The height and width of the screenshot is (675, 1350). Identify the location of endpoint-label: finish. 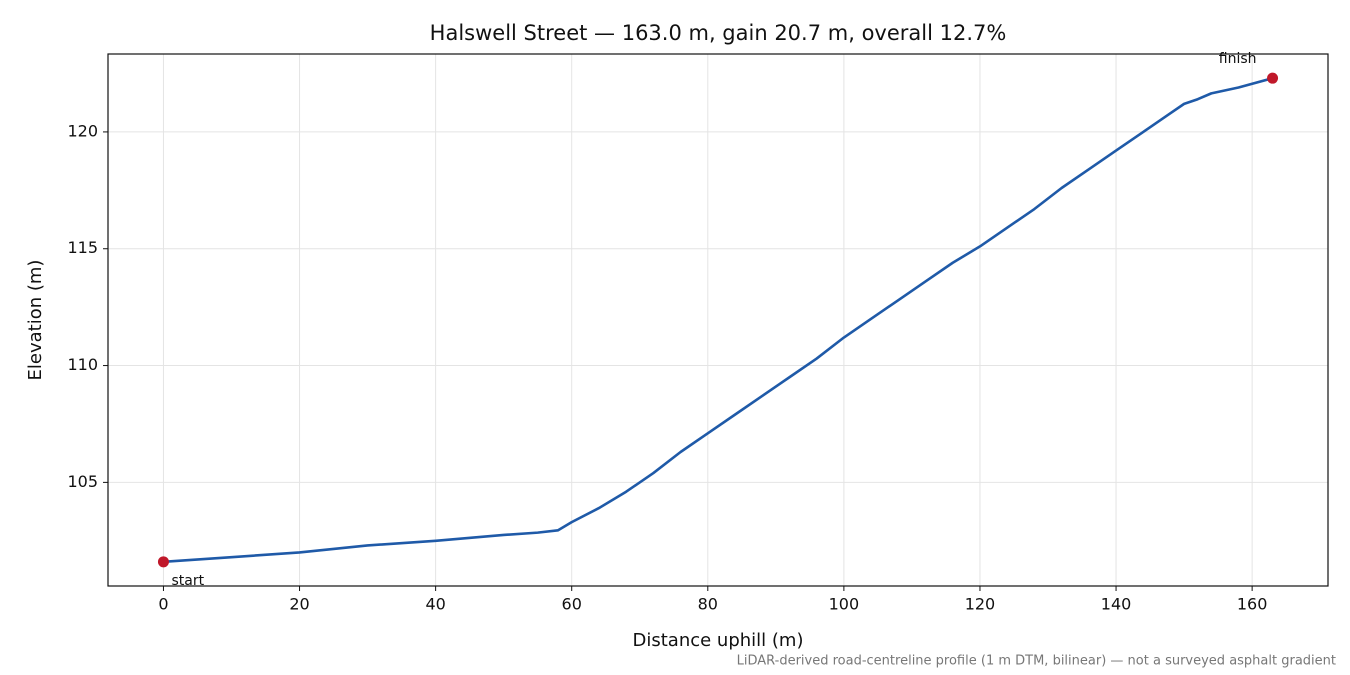
(1238, 59).